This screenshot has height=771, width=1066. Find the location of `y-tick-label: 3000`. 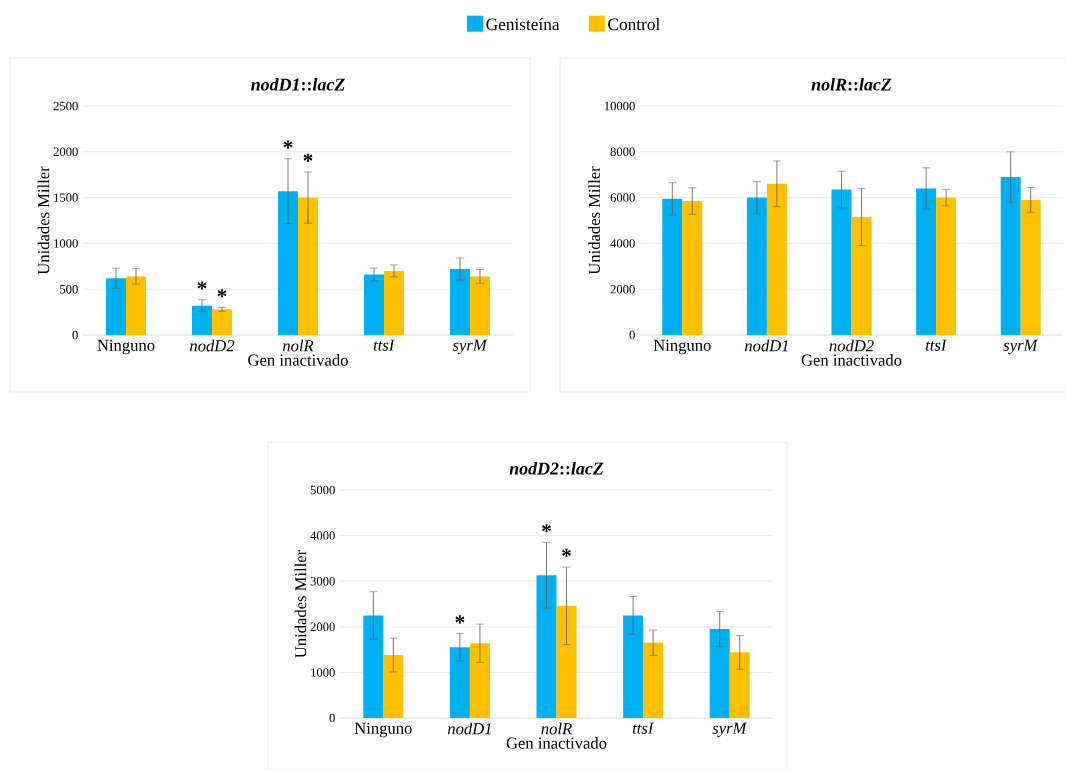

y-tick-label: 3000 is located at coordinates (322, 581).